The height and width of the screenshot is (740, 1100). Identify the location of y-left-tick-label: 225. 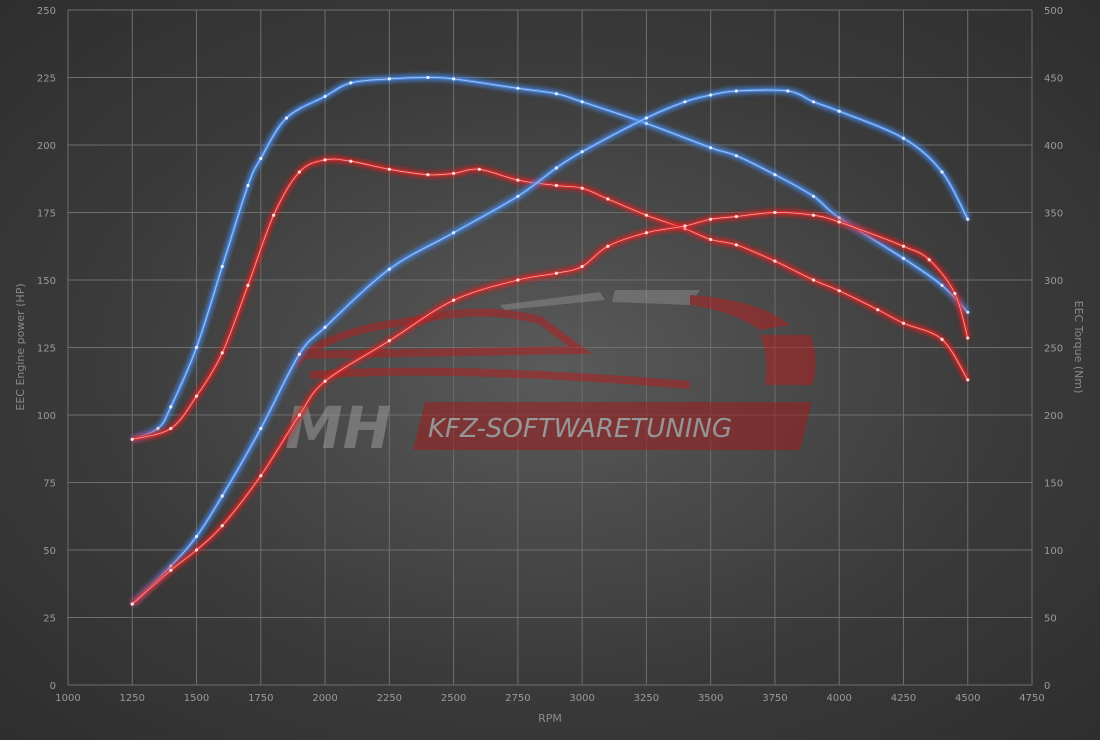
(46, 79).